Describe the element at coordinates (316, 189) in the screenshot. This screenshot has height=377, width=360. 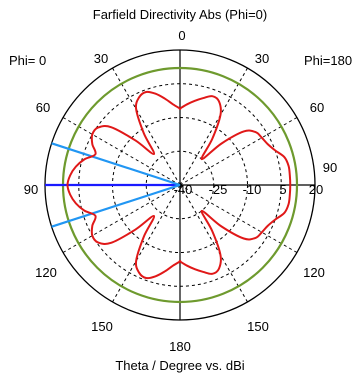
I see `radial-tick-label: 20` at that location.